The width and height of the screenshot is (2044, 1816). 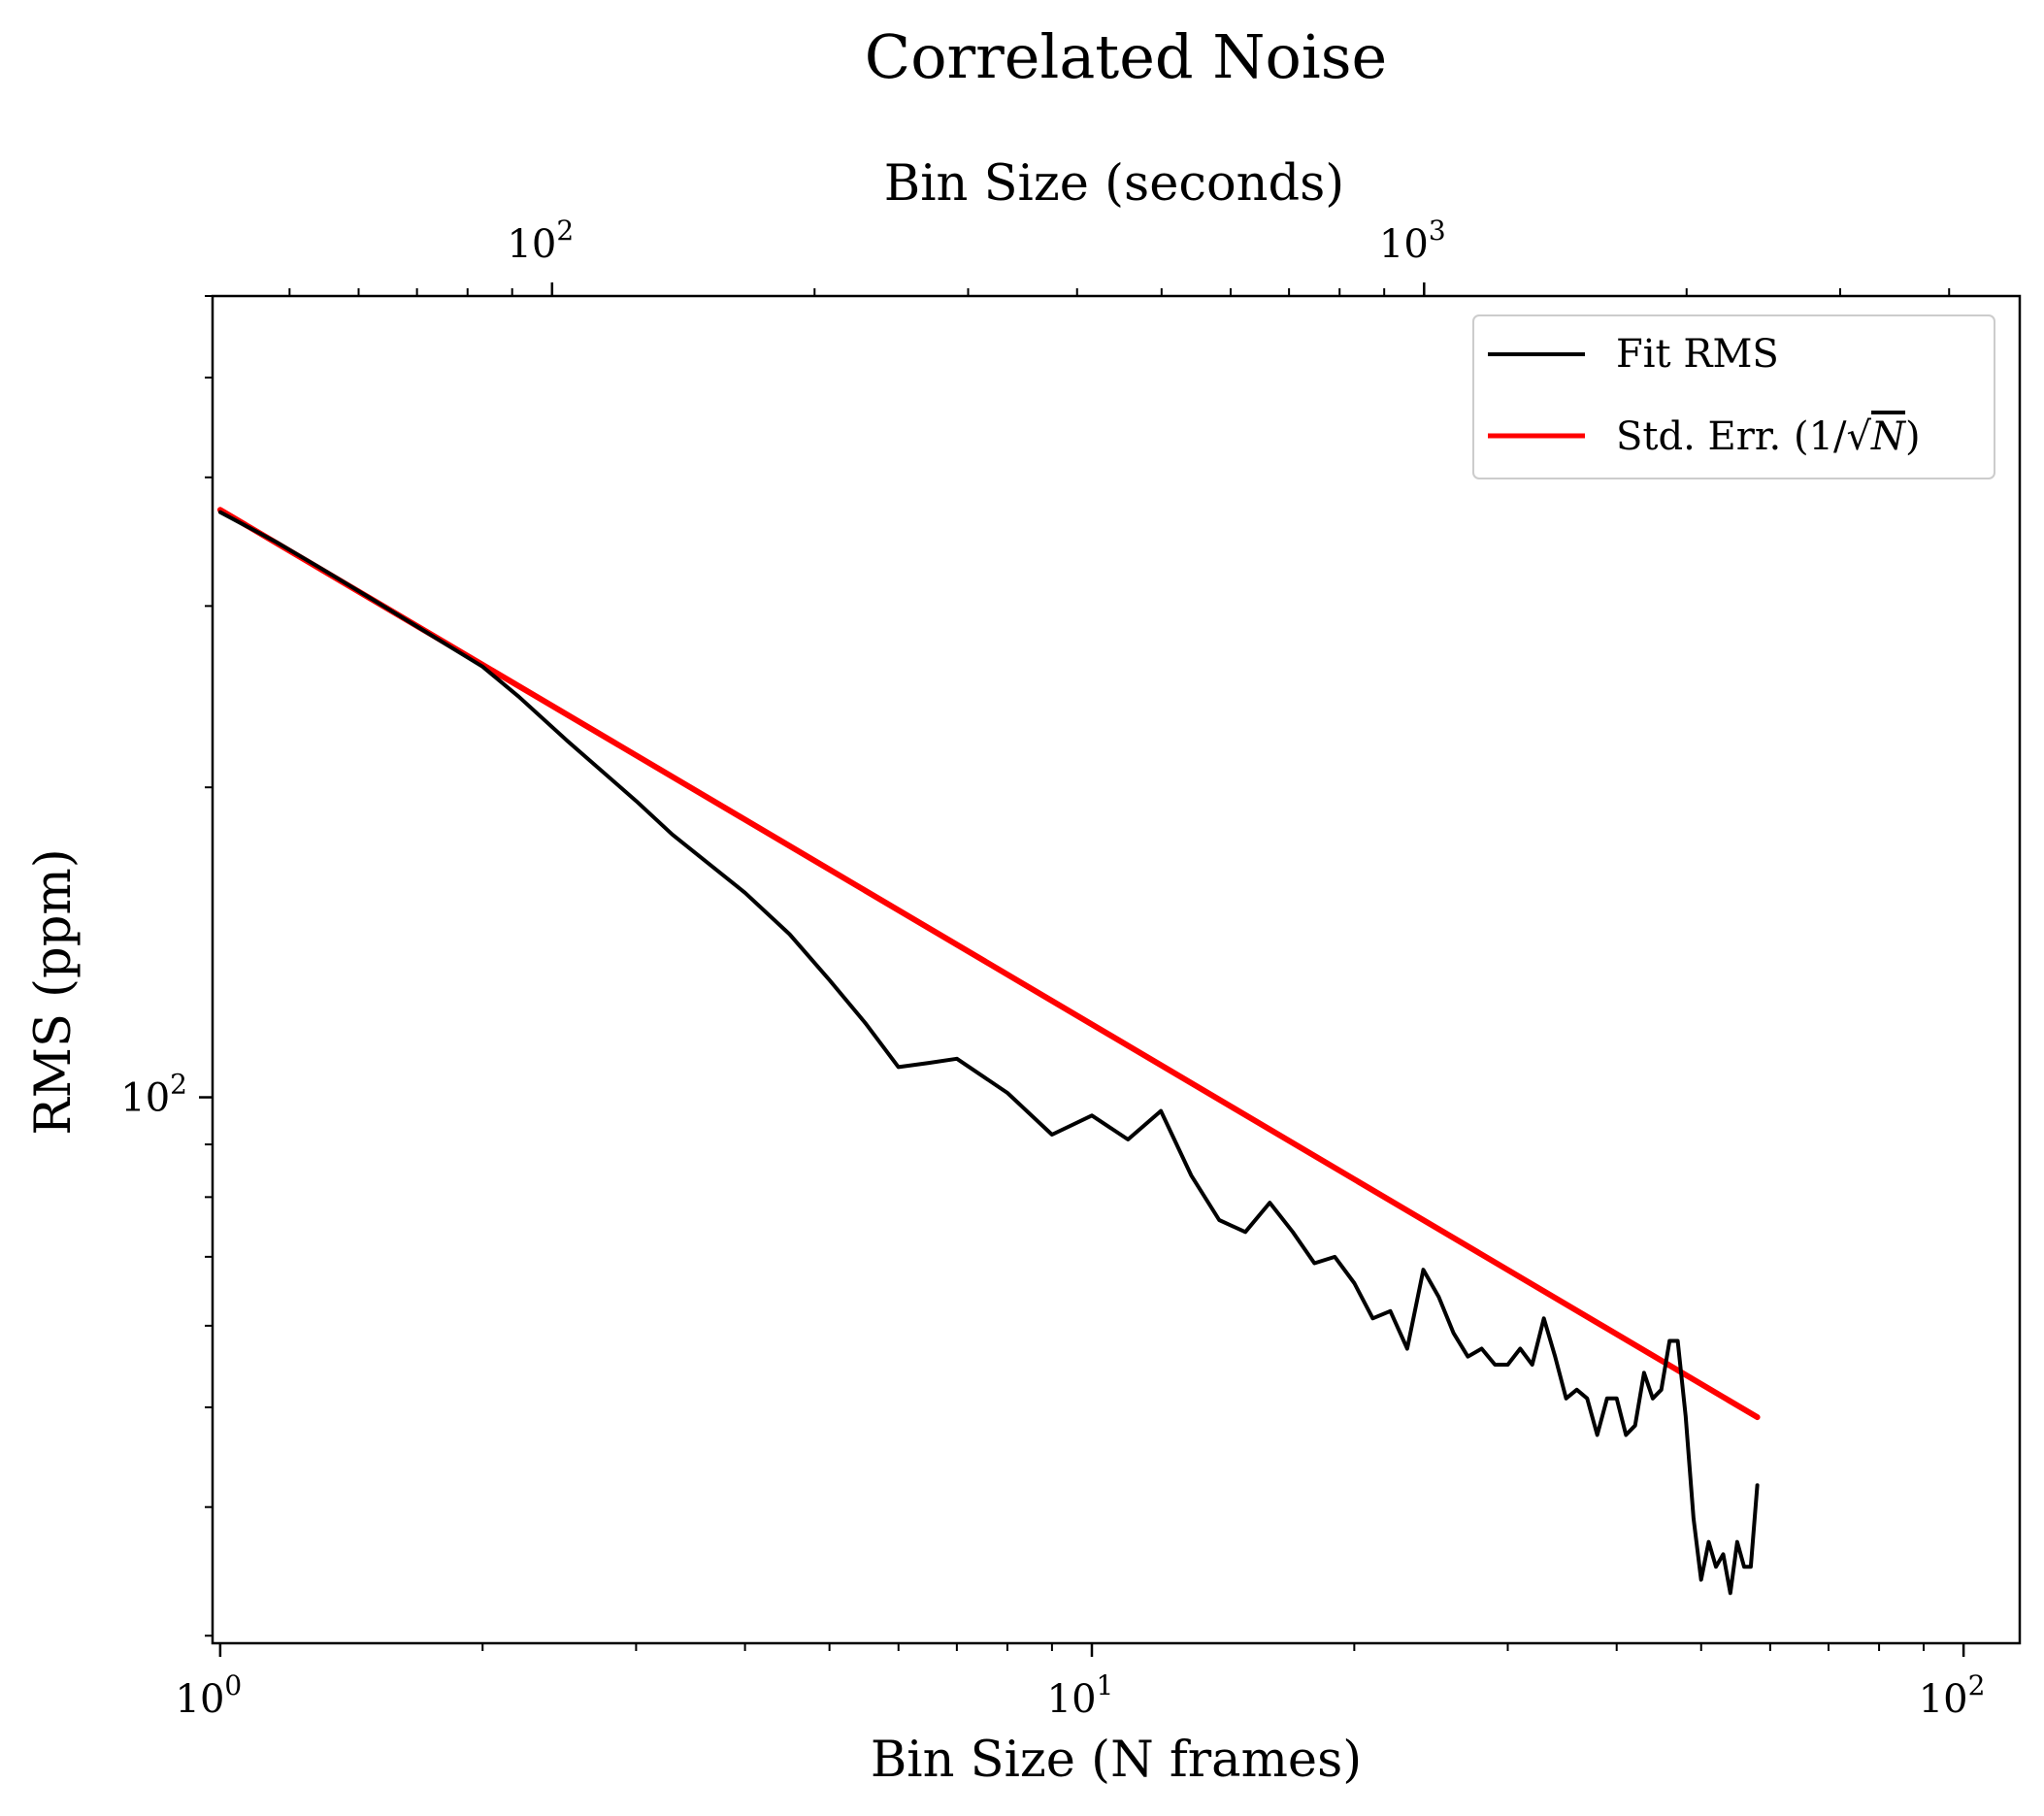 What do you see at coordinates (233, 1685) in the screenshot?
I see `x-tick-label-exponent: 0` at bounding box center [233, 1685].